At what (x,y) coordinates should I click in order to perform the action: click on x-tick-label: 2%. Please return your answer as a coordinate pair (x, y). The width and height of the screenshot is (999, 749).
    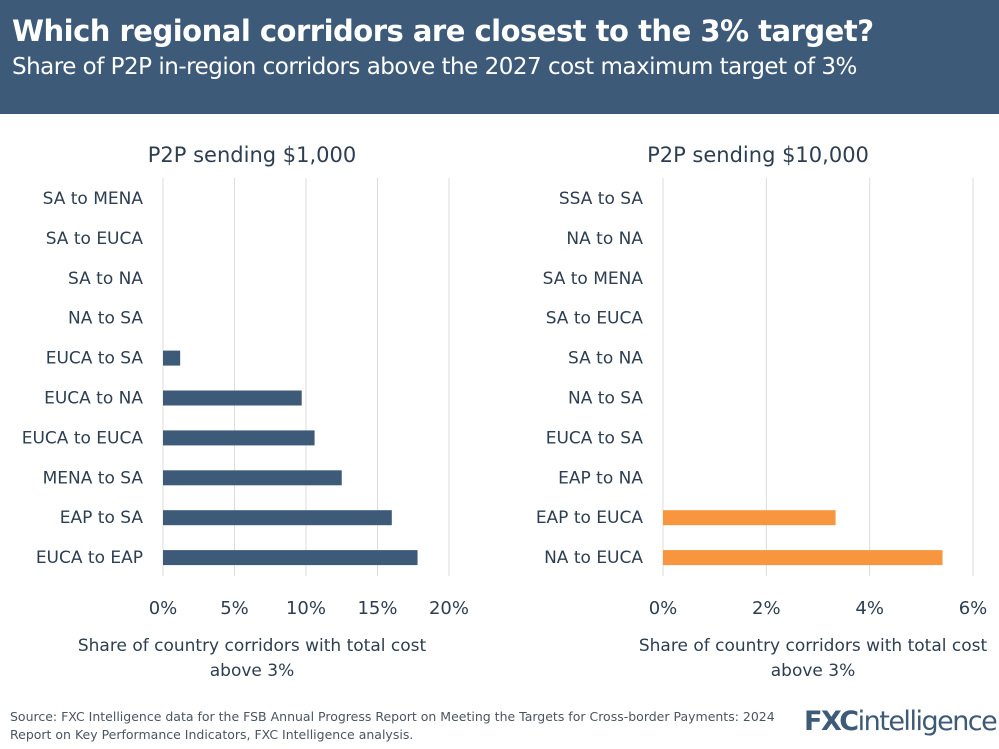
    Looking at the image, I should click on (766, 608).